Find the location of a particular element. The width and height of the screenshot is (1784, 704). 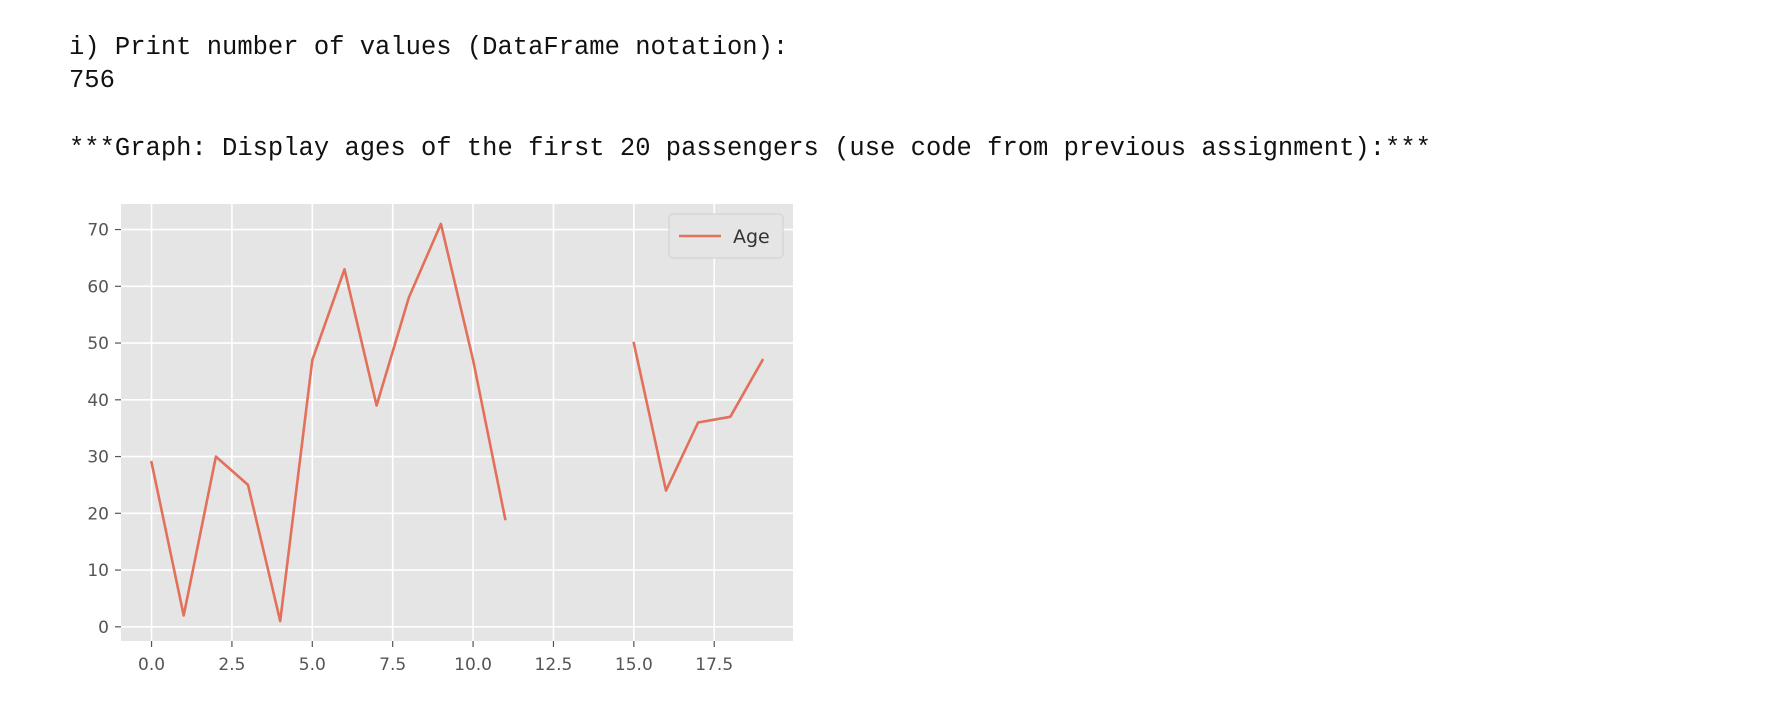

y-tick-label: 50 is located at coordinates (98, 344).